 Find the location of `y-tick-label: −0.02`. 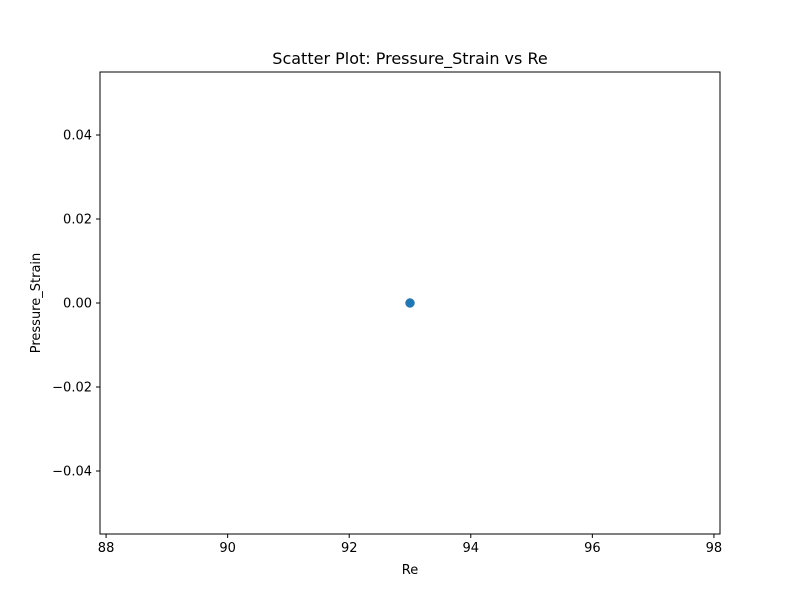

y-tick-label: −0.02 is located at coordinates (72, 388).